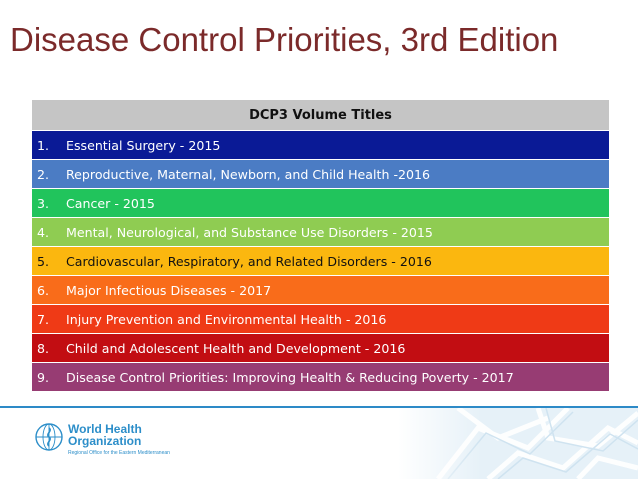 Image resolution: width=638 pixels, height=479 pixels. I want to click on table-row: 6. Major Infectious Diseases - 2017, so click(320, 290).